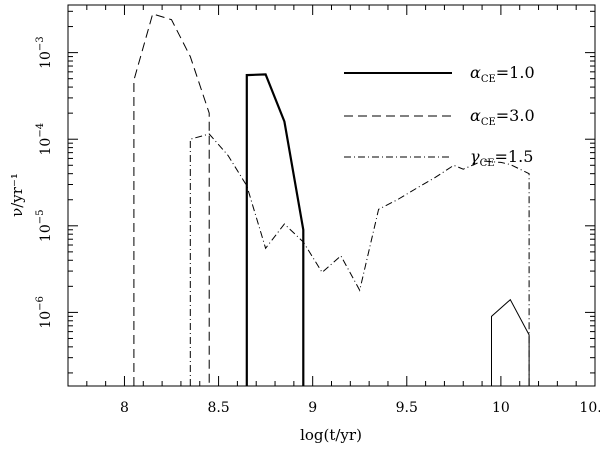 Image resolution: width=600 pixels, height=450 pixels. What do you see at coordinates (331, 435) in the screenshot?
I see `x-axis-title: log(t/yr)` at bounding box center [331, 435].